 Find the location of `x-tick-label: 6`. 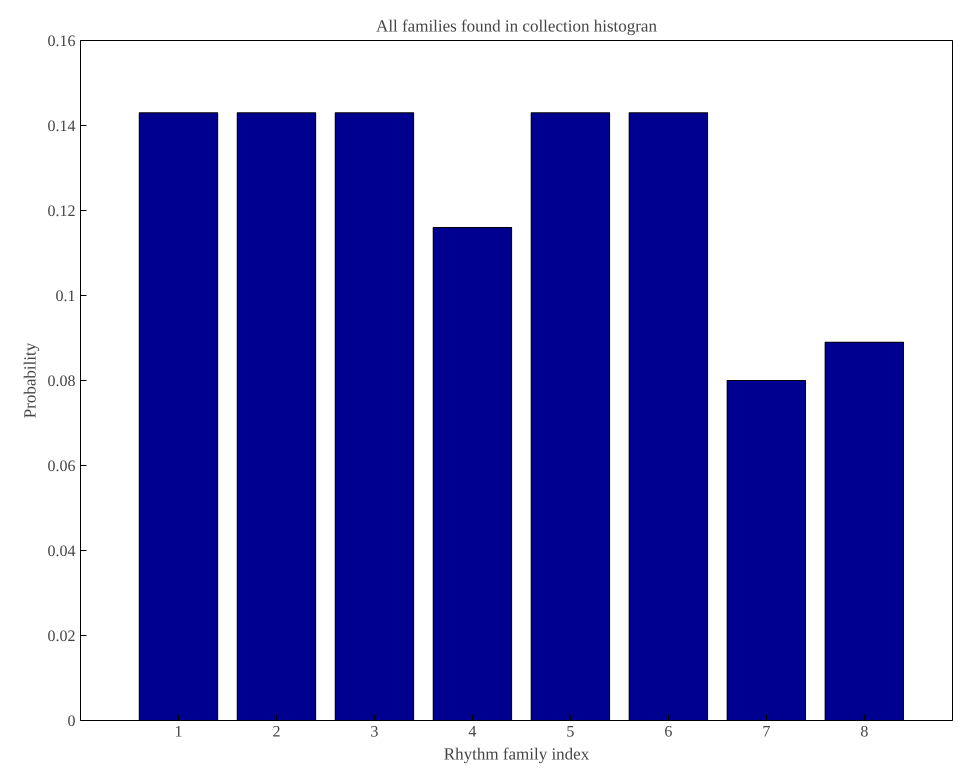

x-tick-label: 6 is located at coordinates (668, 732).